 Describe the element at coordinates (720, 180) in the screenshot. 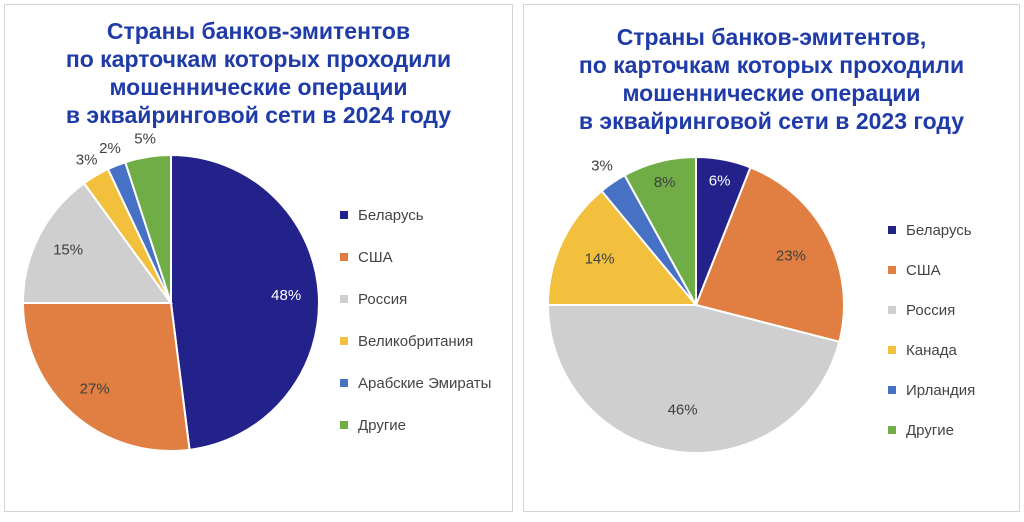

I see `data-label: 6%` at that location.